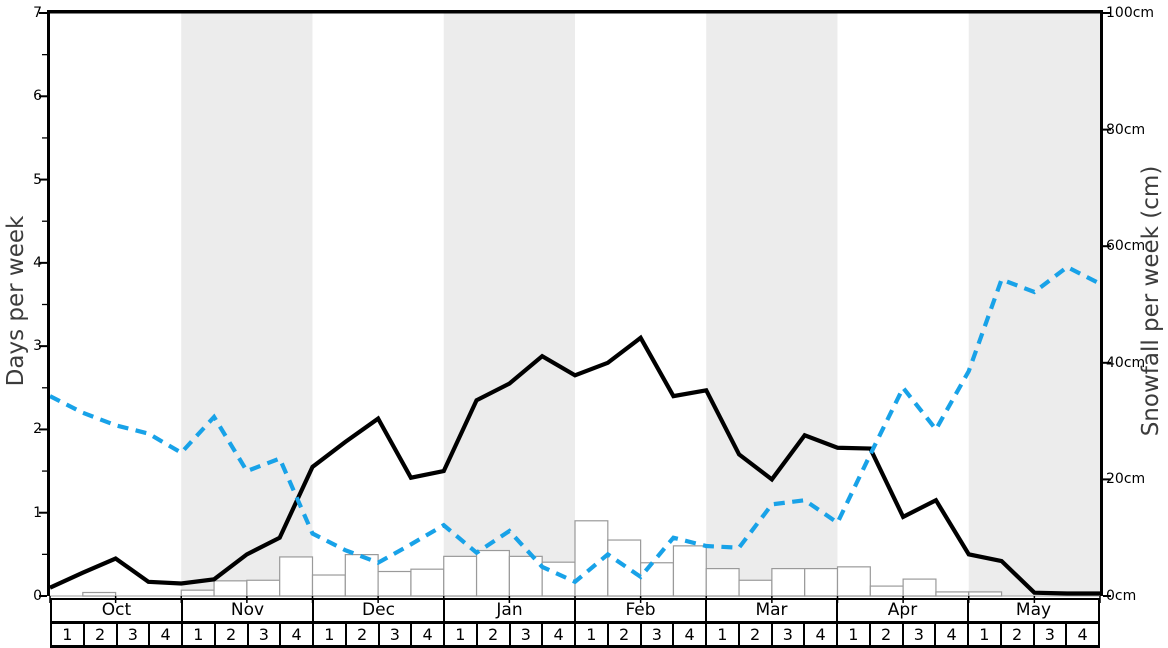 This screenshot has width=1168, height=648. I want to click on month-label-mar: Mar, so click(772, 610).